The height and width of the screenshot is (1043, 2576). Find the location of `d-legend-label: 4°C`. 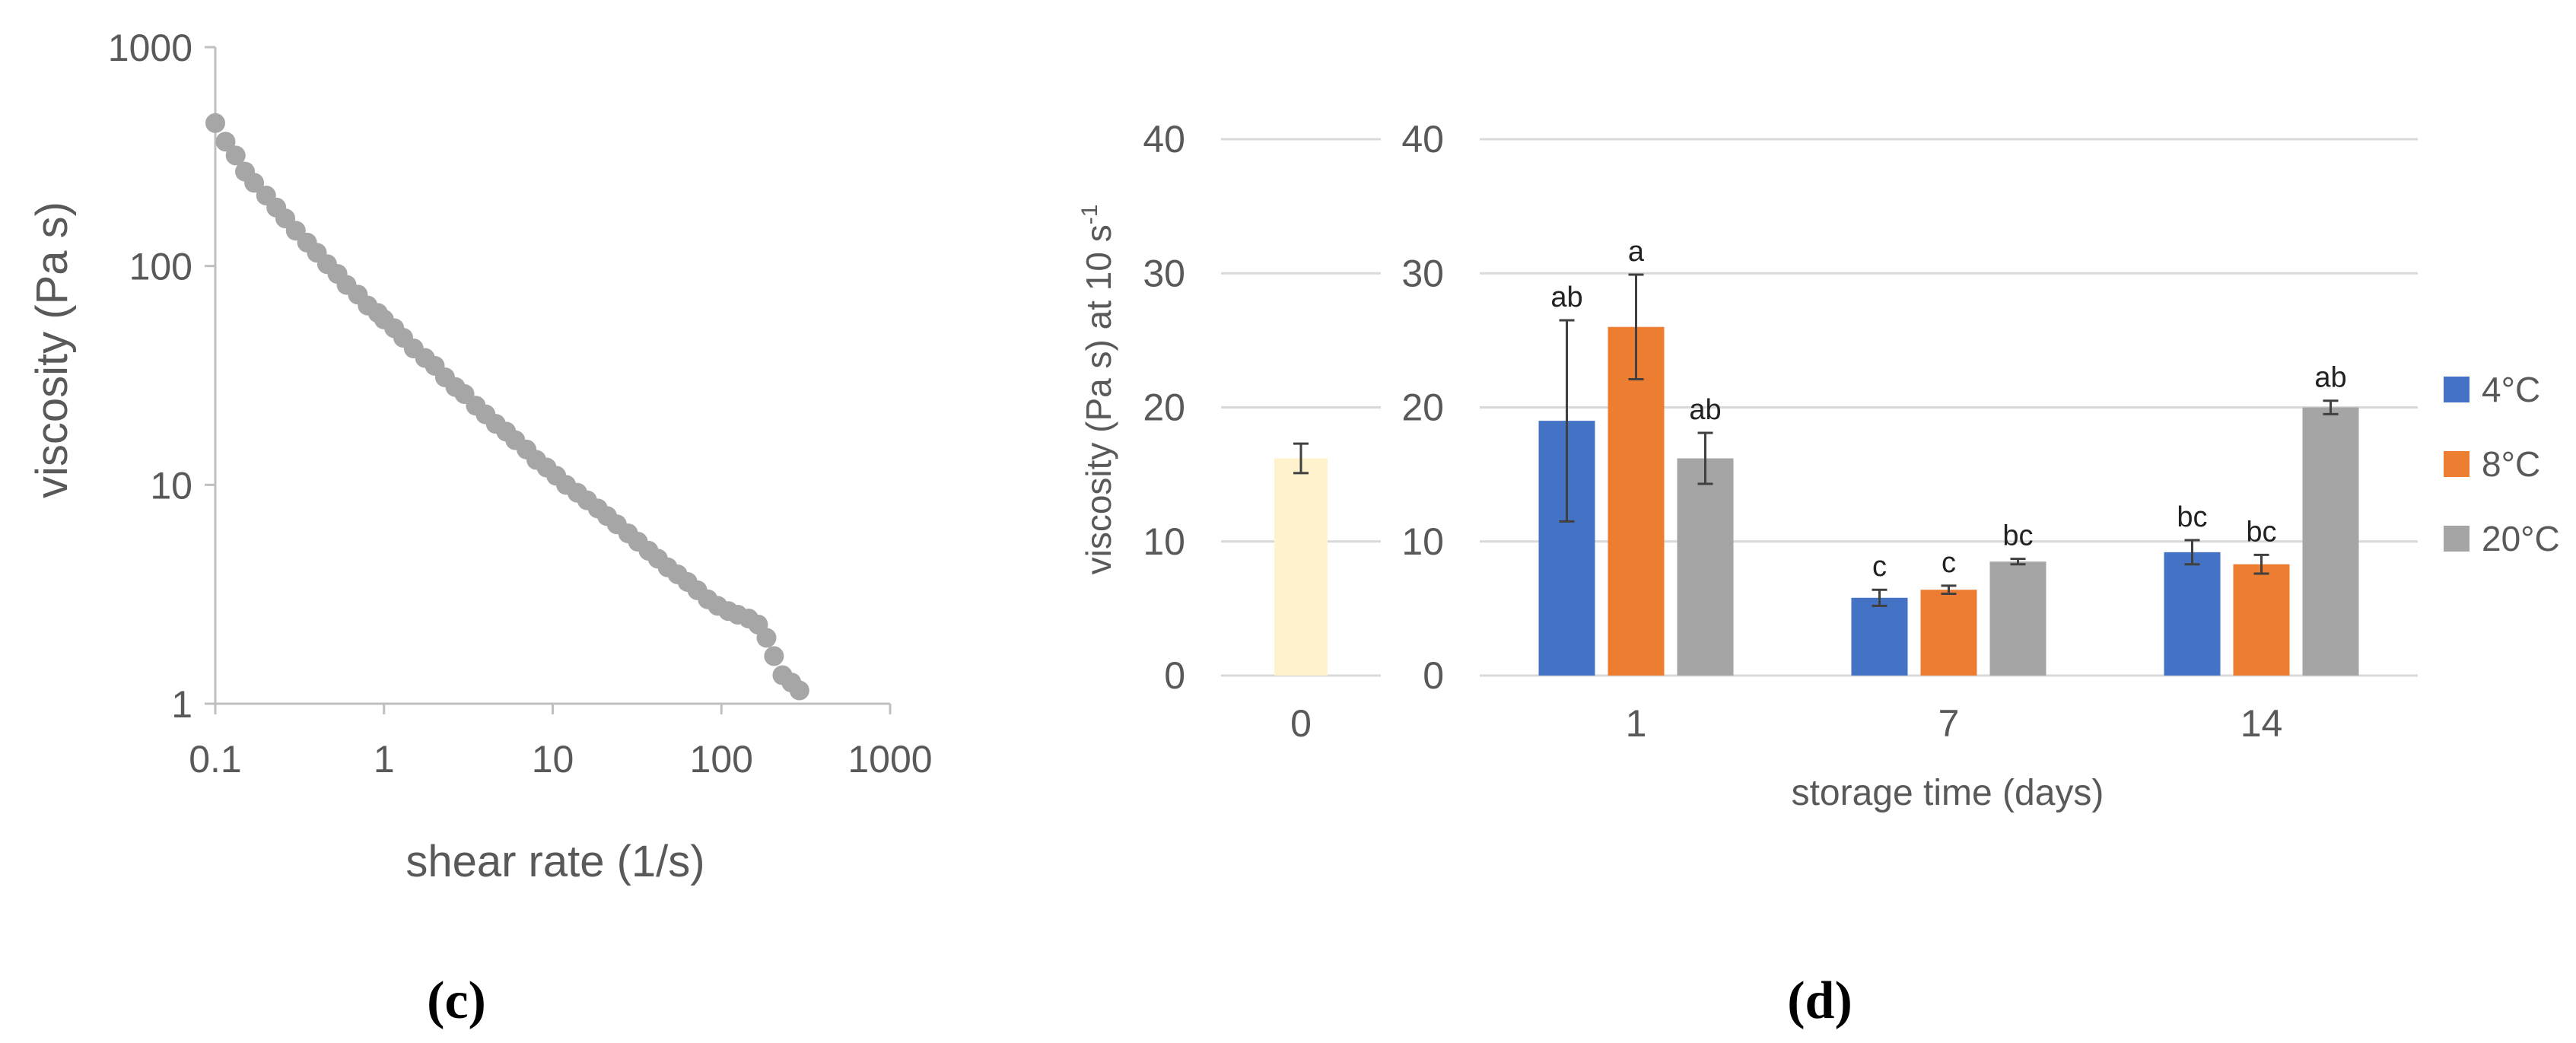

d-legend-label: 4°C is located at coordinates (2511, 389).